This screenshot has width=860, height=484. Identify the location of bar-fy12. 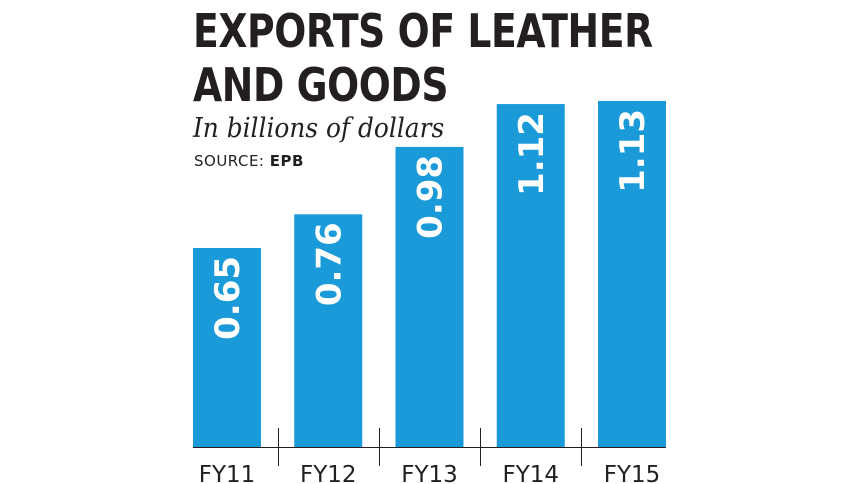
(328, 330).